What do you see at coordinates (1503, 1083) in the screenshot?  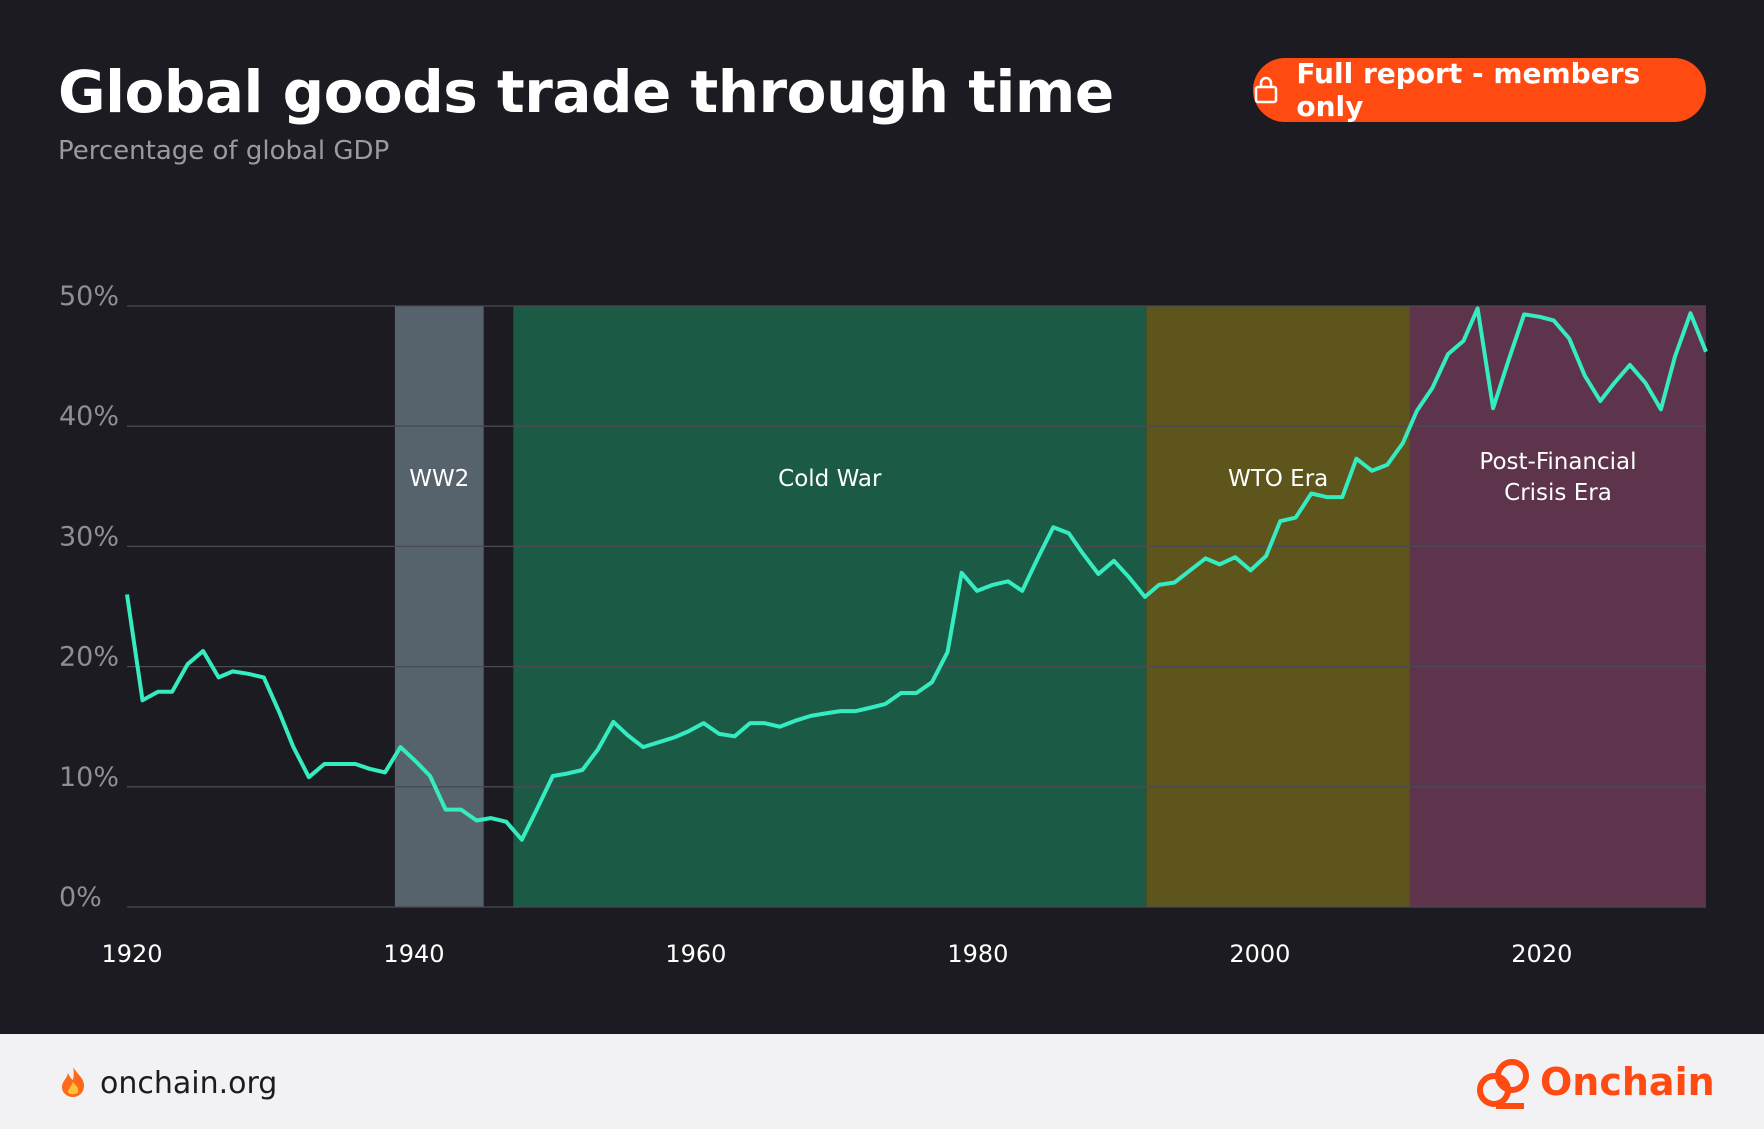 I see `brand-logo` at bounding box center [1503, 1083].